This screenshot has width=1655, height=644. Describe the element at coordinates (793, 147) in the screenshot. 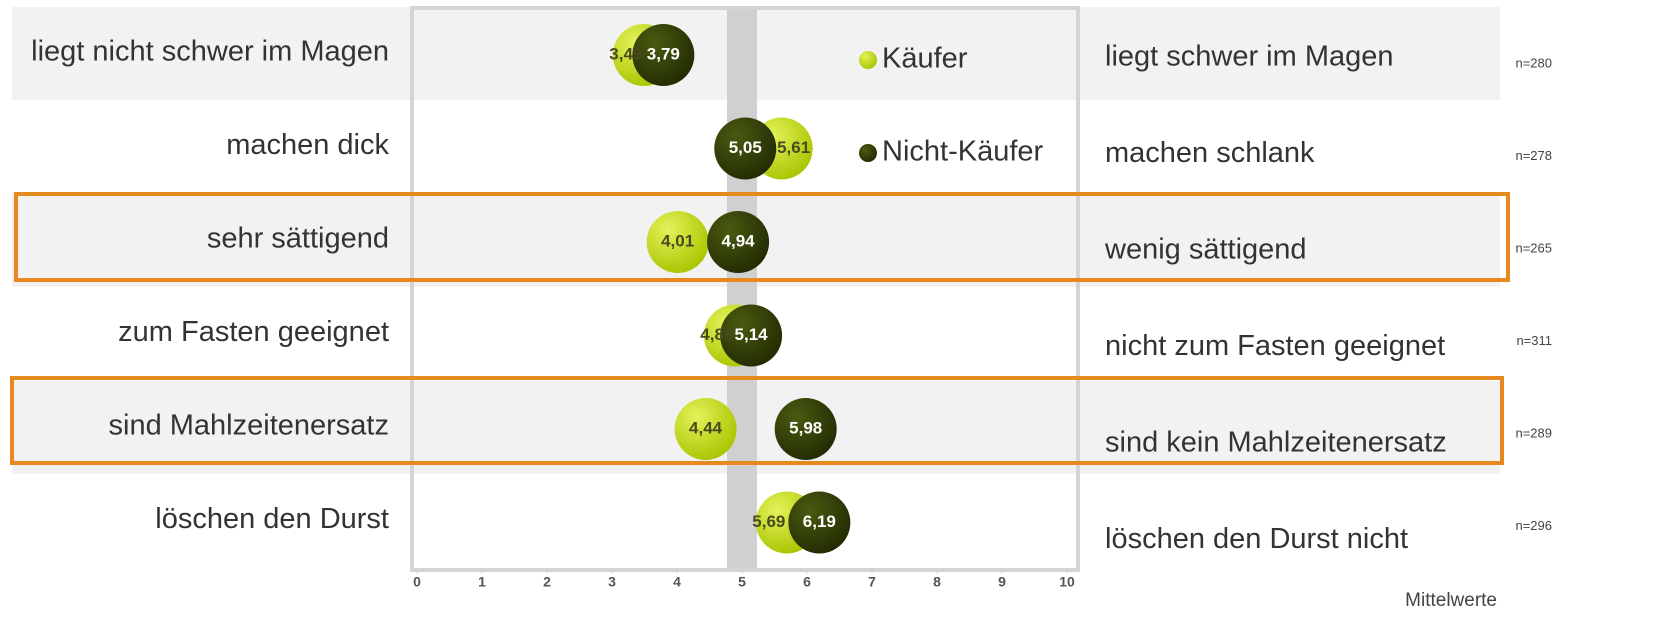

I see `value-label: 5,61` at that location.